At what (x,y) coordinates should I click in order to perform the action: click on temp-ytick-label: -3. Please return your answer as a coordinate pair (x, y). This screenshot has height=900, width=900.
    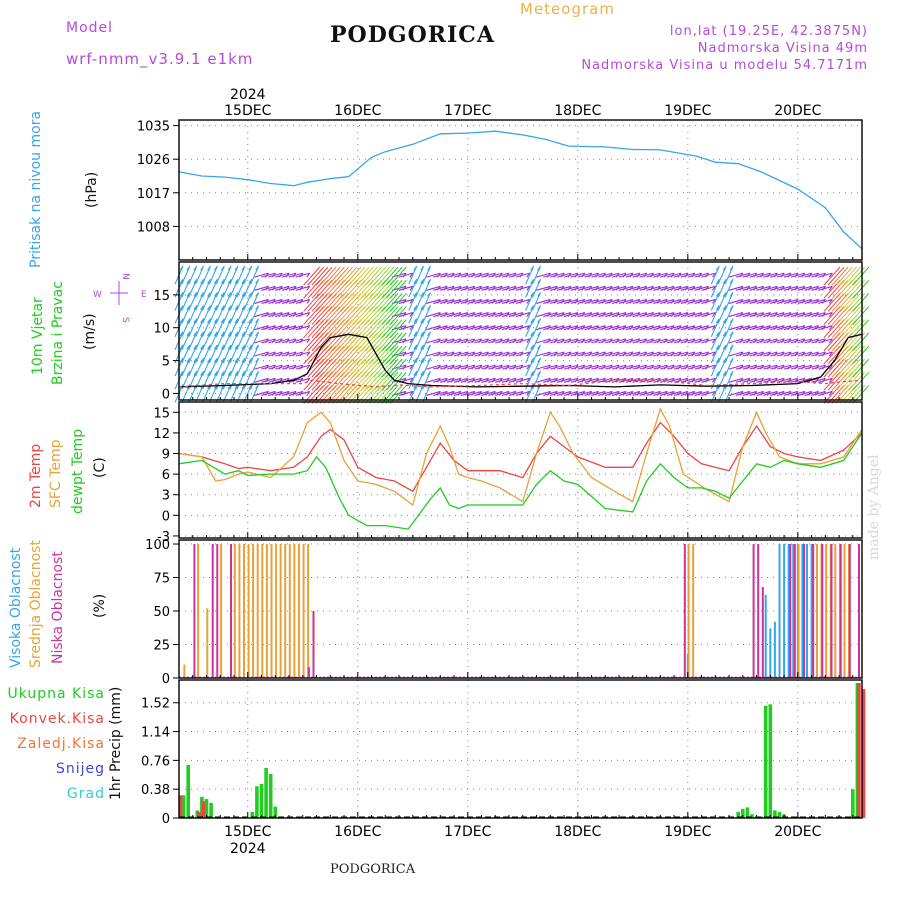
    Looking at the image, I should click on (163, 537).